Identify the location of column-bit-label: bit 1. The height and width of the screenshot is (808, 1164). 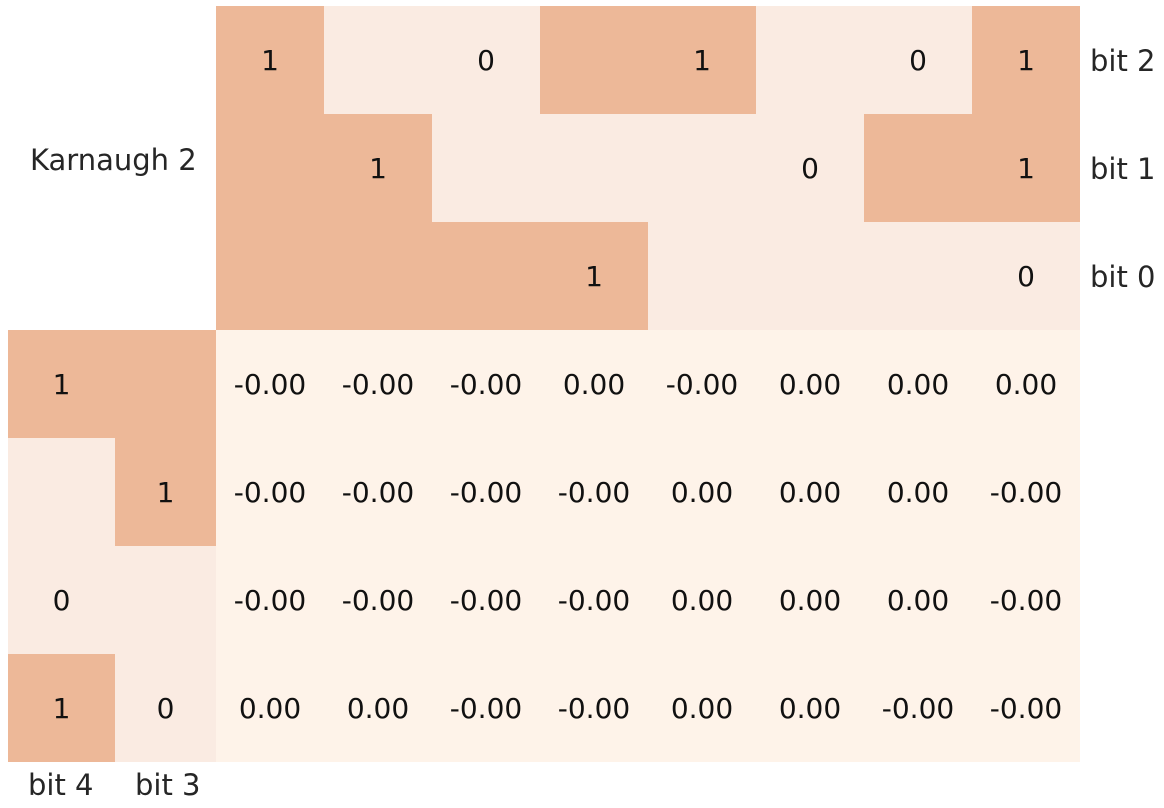
(1123, 169).